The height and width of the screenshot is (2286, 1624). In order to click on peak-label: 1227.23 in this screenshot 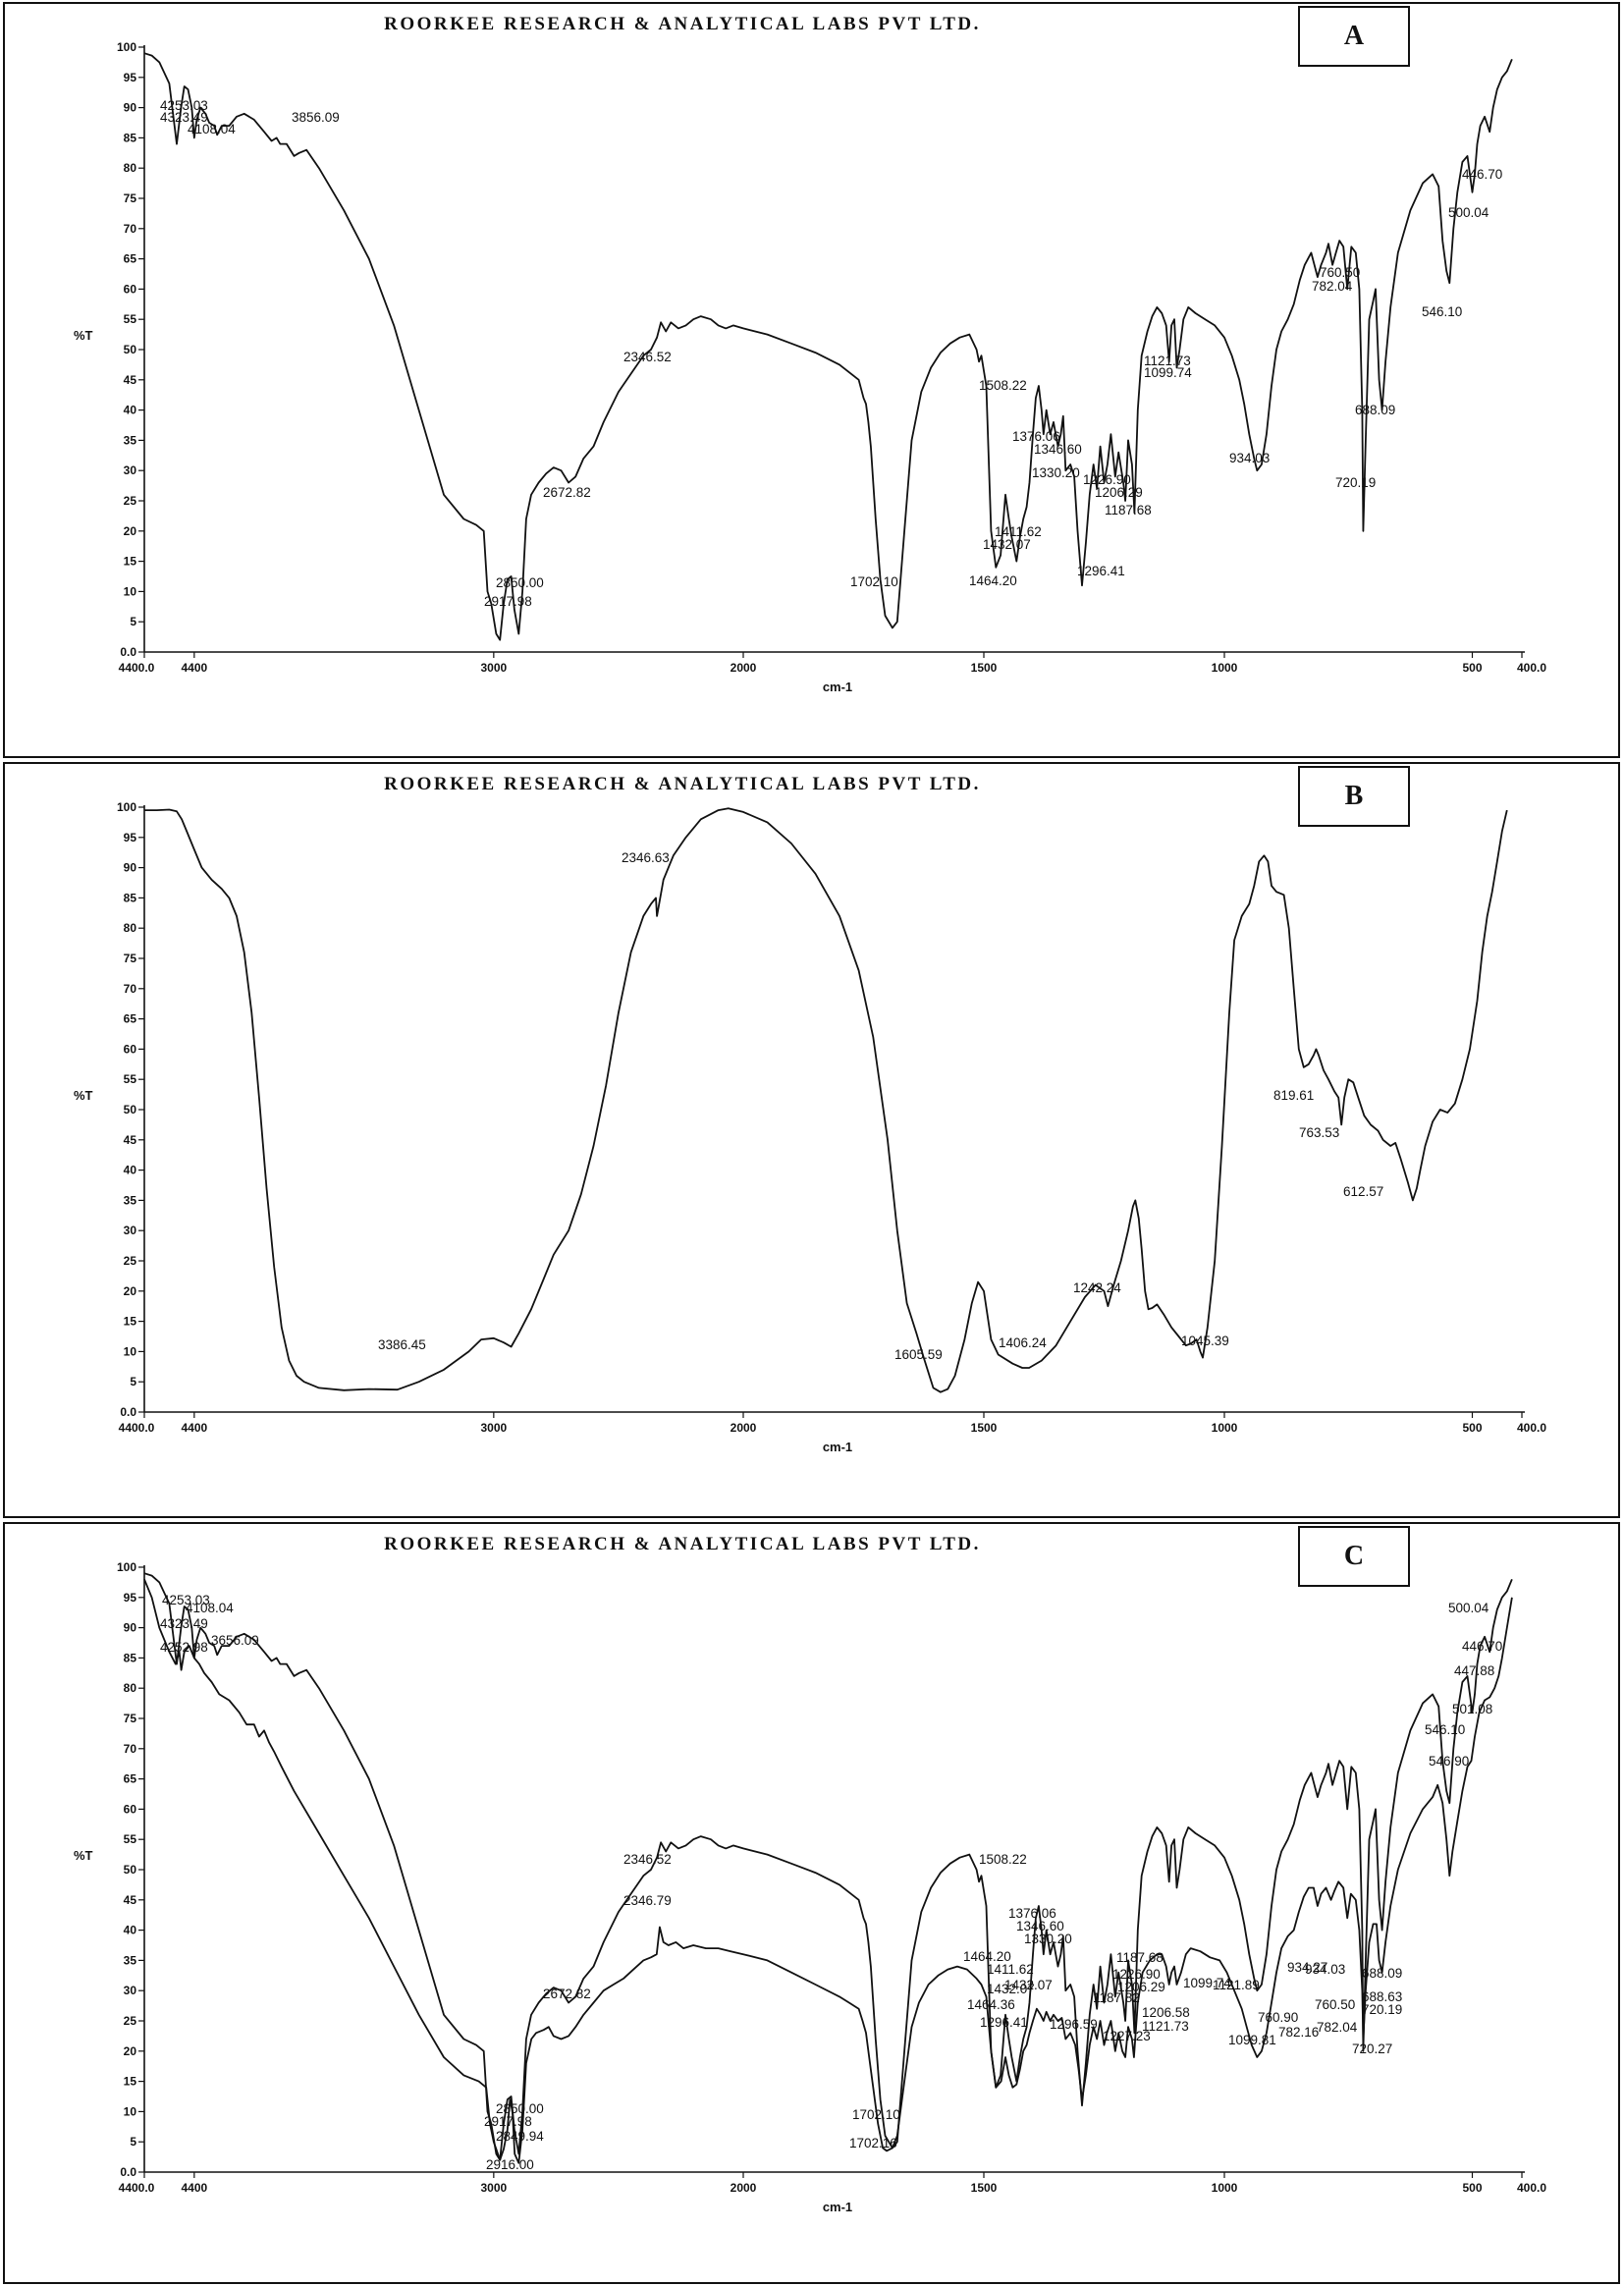, I will do `click(1127, 2036)`.